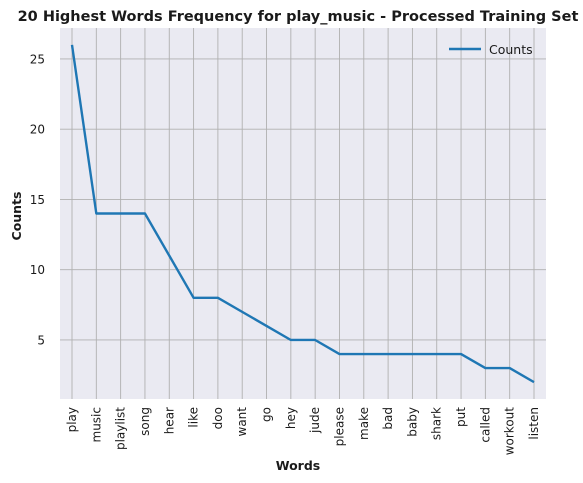 This screenshot has height=483, width=583. What do you see at coordinates (298, 465) in the screenshot?
I see `x-axis-label: Words` at bounding box center [298, 465].